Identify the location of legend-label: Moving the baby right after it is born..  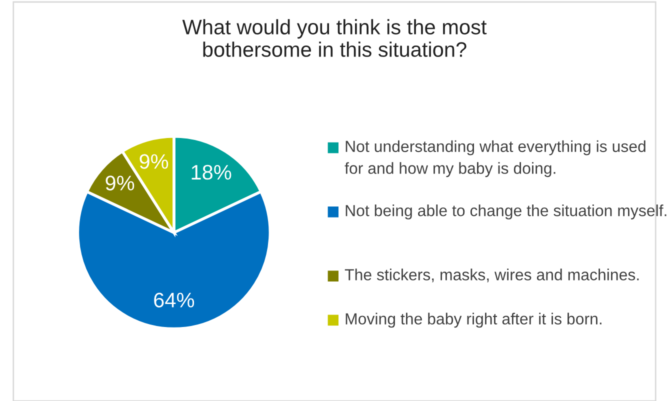
(474, 320).